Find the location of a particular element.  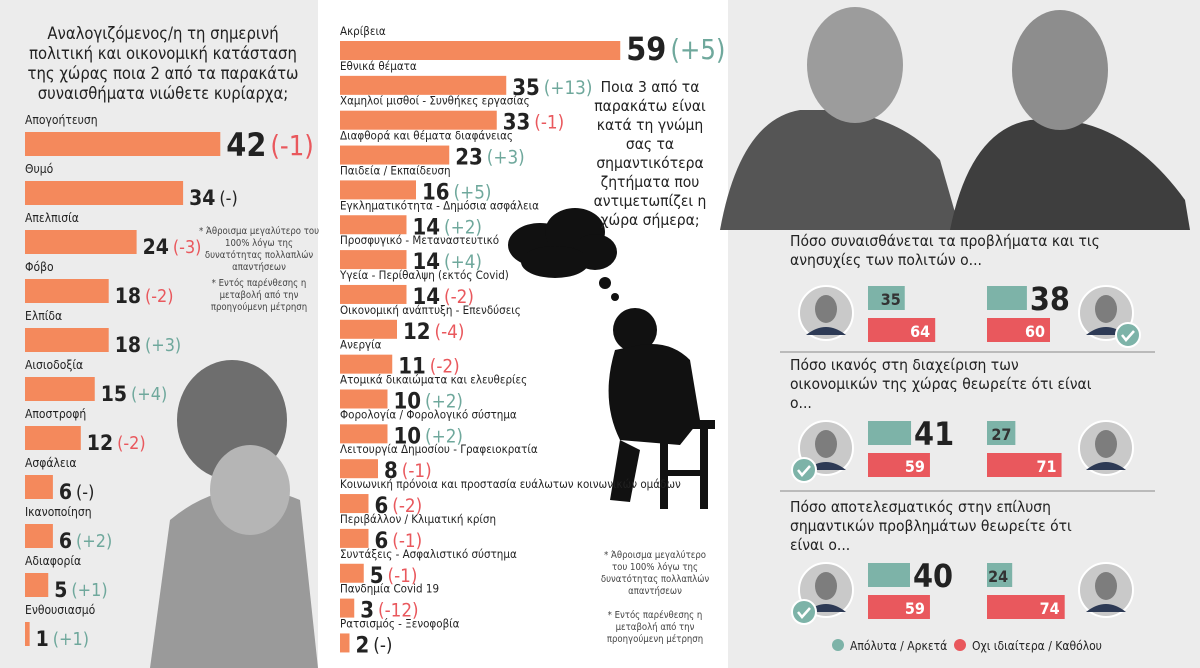

category-label: Λειτουργία Δημοσίου - Γραφειοκρατία is located at coordinates (439, 449).